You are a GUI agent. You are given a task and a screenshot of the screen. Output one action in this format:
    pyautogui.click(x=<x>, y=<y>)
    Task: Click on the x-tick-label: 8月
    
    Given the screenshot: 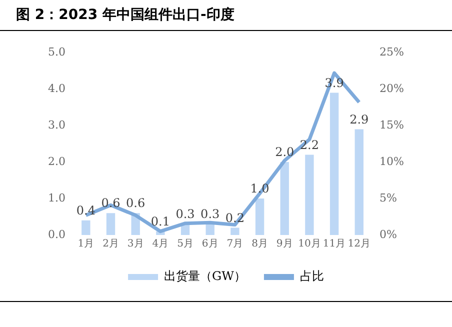 What is the action you would take?
    pyautogui.click(x=260, y=244)
    